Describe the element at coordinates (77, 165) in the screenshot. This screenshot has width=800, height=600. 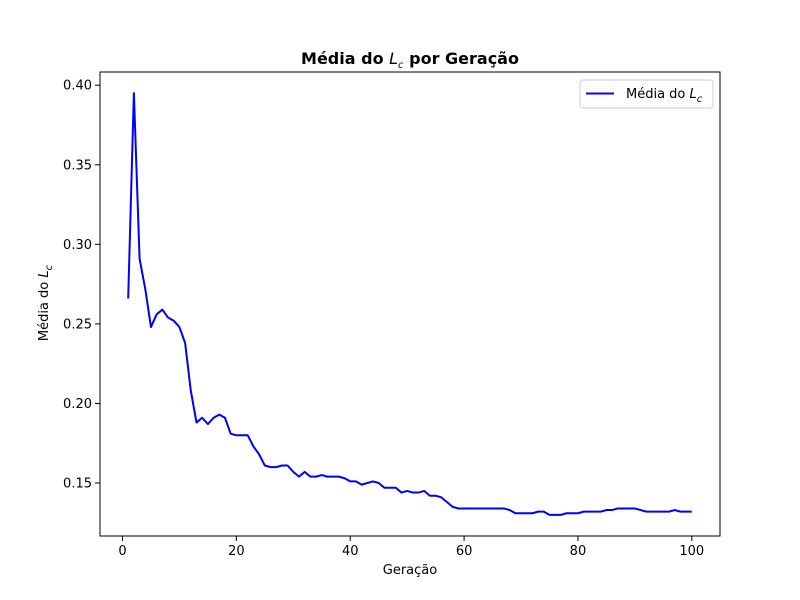
I see `y-tick-label: 0.35` at that location.